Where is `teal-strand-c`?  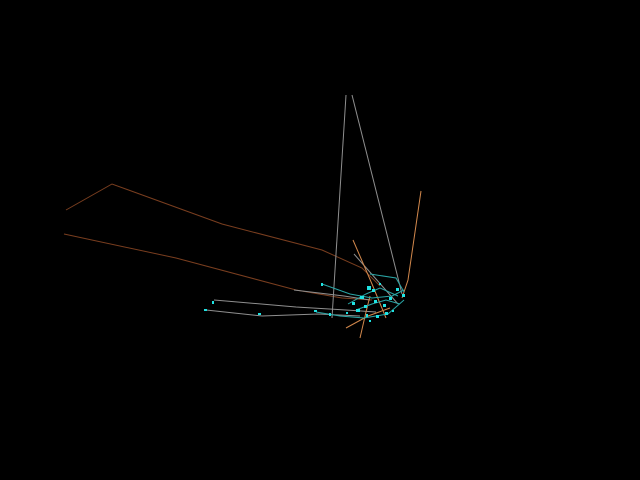 teal-strand-c is located at coordinates (360, 309).